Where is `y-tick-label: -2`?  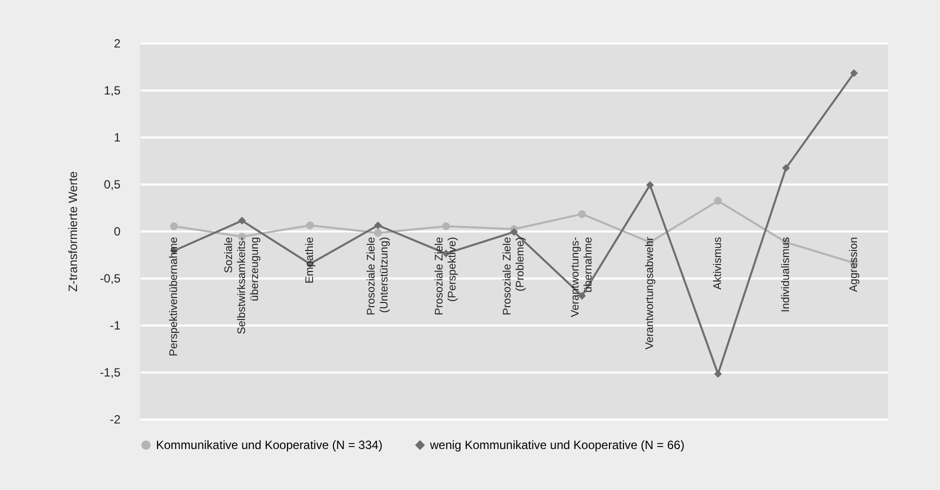 y-tick-label: -2 is located at coordinates (115, 419).